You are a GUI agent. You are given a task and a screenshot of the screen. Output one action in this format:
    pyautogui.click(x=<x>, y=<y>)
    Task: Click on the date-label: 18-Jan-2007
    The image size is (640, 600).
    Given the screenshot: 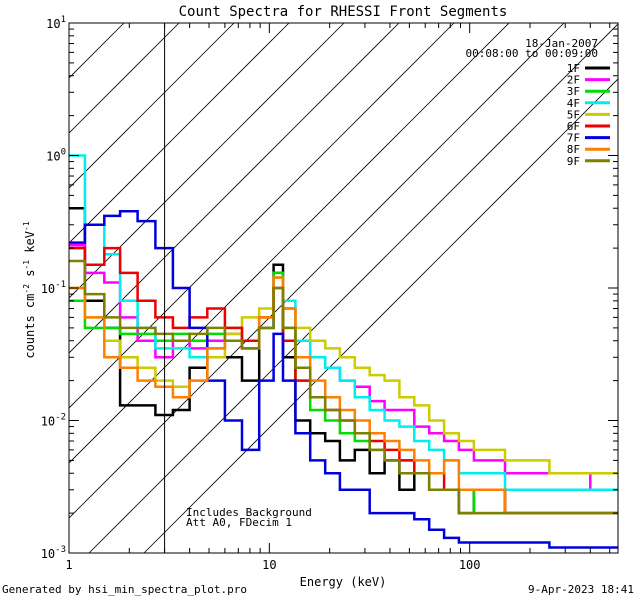 What is the action you would take?
    pyautogui.click(x=561, y=43)
    